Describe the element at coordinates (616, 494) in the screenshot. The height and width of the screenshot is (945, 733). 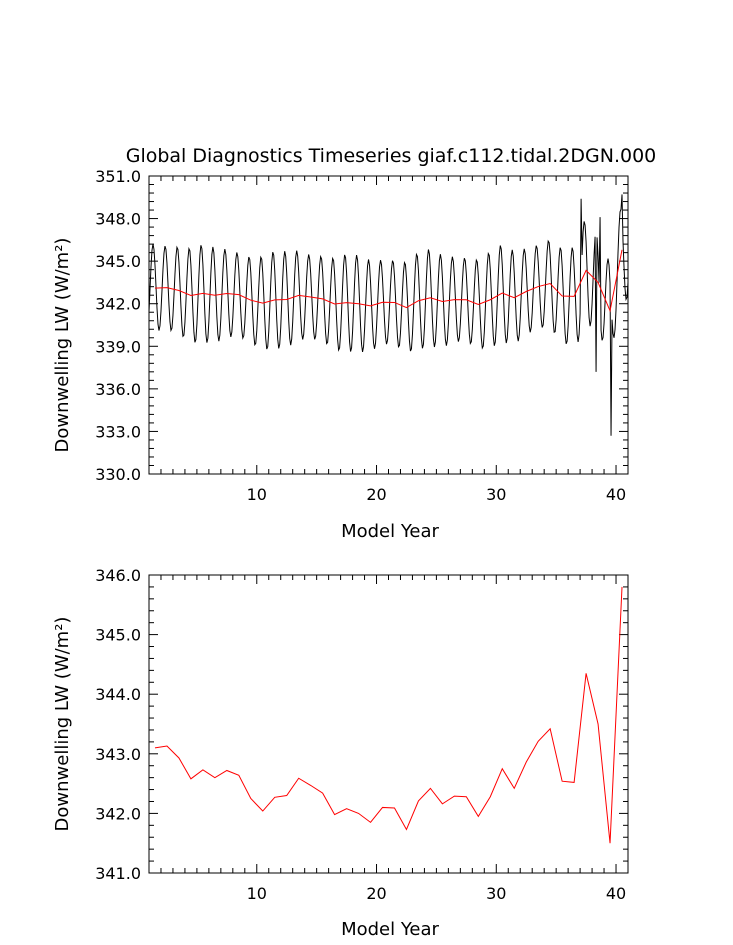
I see `top-x-tick-label: 40` at that location.